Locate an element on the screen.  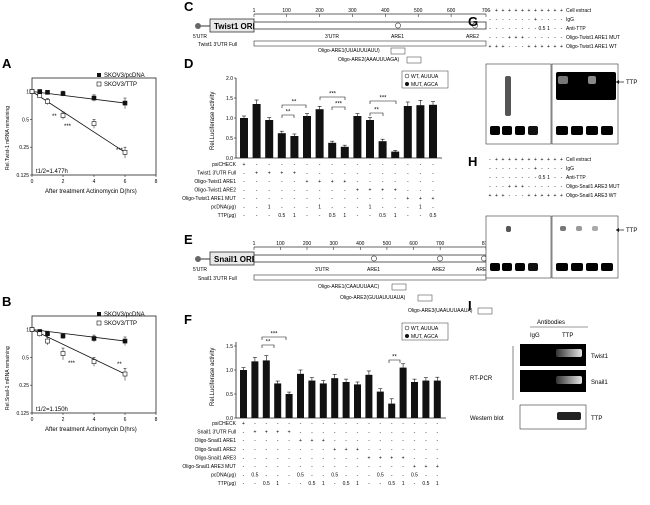
full-utr-construct is located at coordinates (370, 43).